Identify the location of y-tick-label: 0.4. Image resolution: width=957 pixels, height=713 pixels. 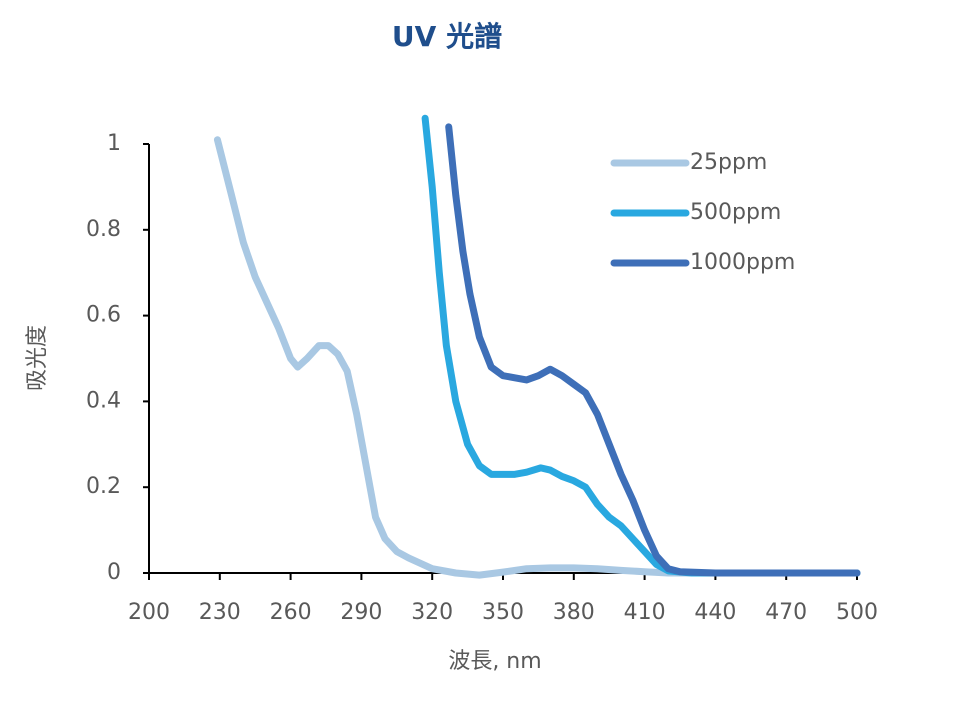
(103, 400).